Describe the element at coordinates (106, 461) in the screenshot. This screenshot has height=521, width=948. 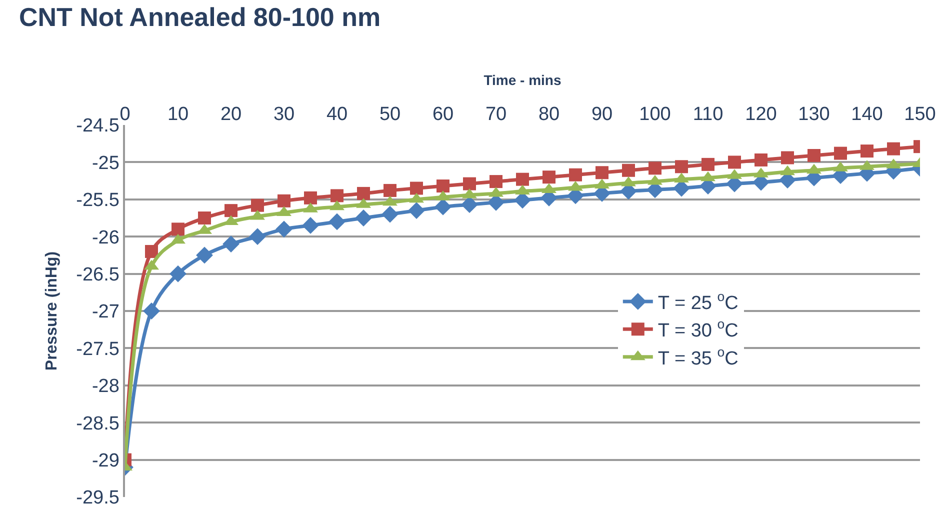
I see `y-tick-label: -29` at that location.